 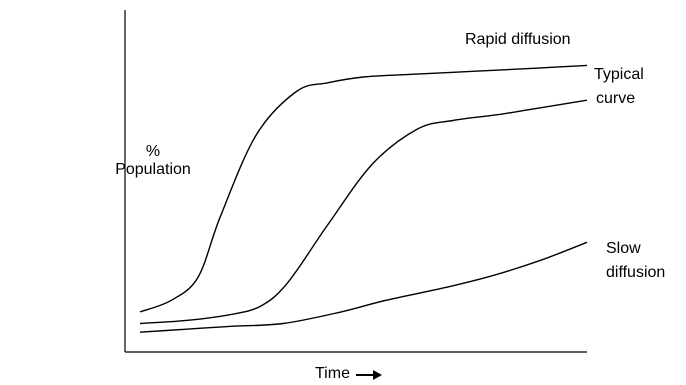 I want to click on annotation-typical-line2: curve, so click(x=615, y=98).